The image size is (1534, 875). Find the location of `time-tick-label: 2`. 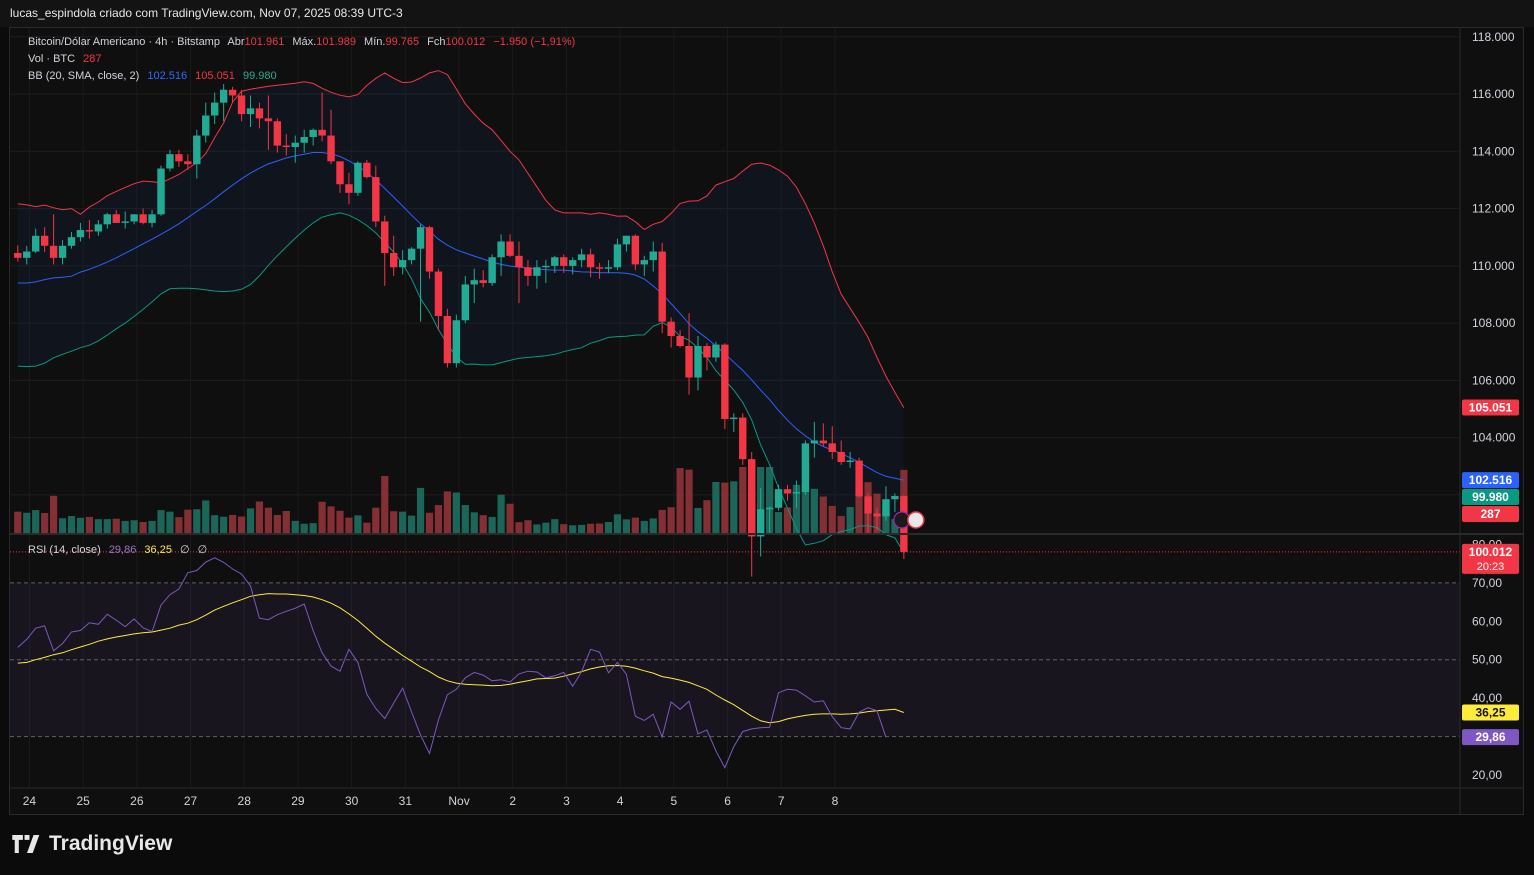

time-tick-label: 2 is located at coordinates (512, 801).